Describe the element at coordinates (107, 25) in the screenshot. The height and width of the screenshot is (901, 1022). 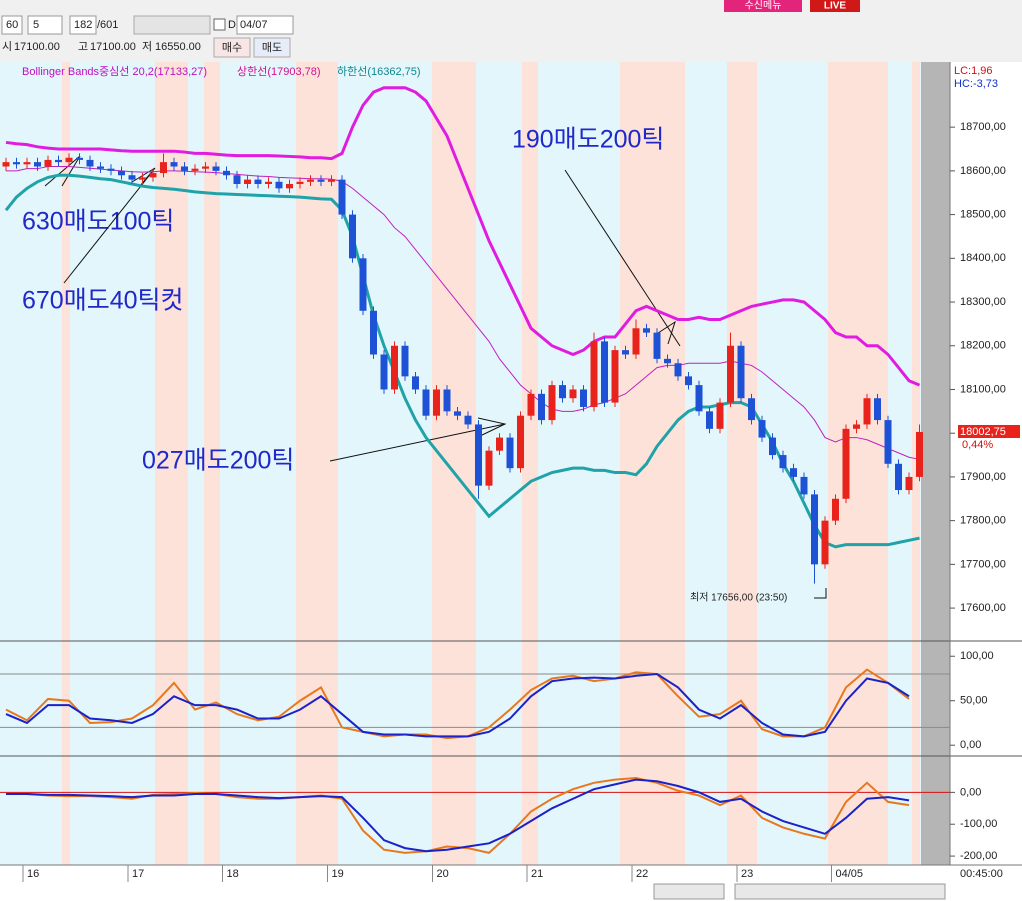
I see `total: /601` at that location.